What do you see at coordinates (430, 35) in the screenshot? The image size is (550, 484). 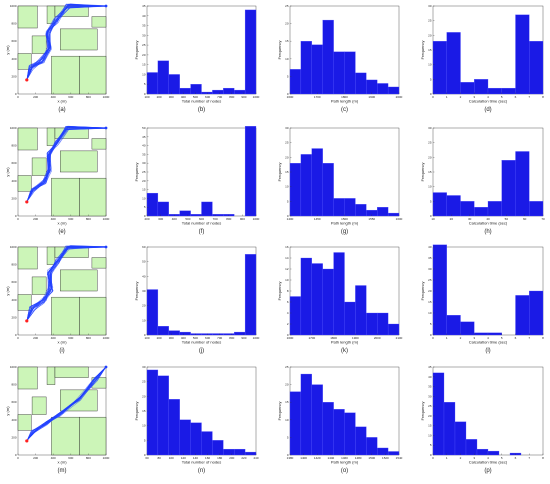 I see `y-tick-label-3-4: 20` at bounding box center [430, 35].